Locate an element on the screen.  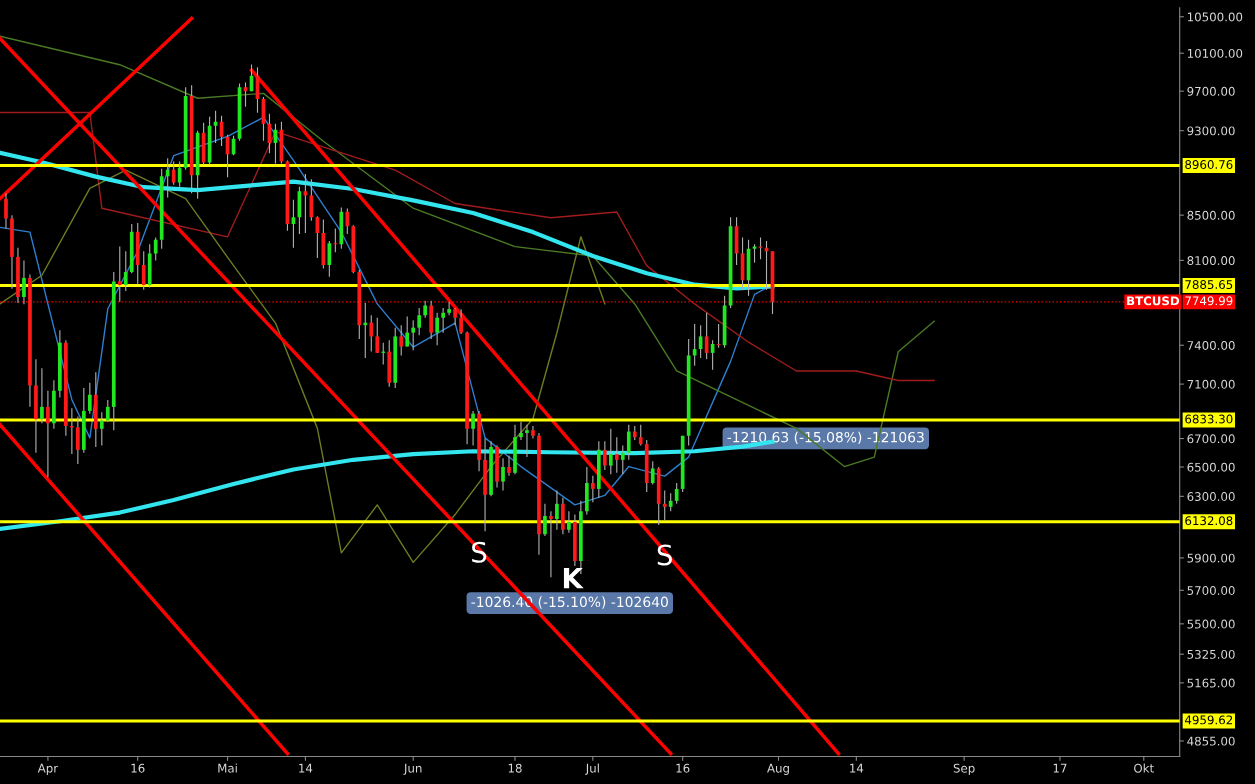
y-tick-label: 4855.00 is located at coordinates (1211, 741).